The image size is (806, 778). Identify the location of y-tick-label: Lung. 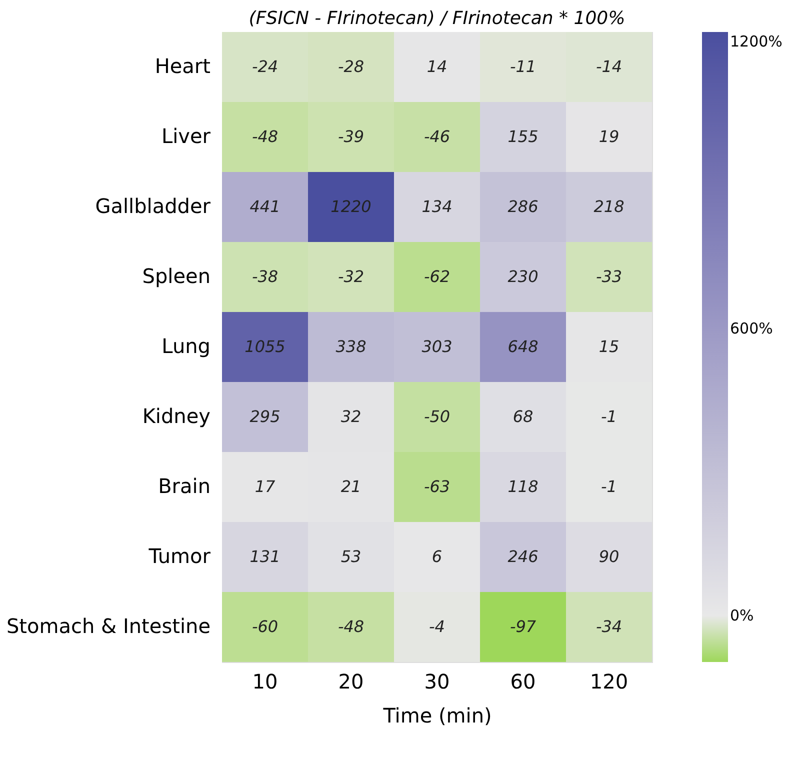
(186, 346).